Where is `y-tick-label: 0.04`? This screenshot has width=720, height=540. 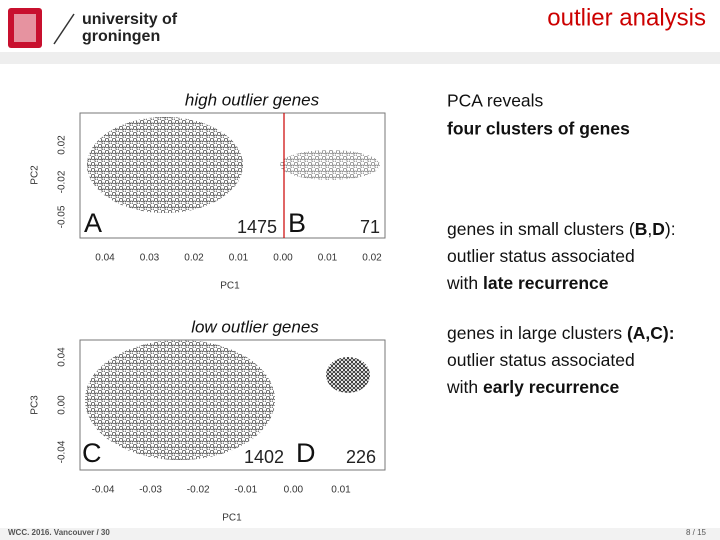
y-tick-label: 0.04 is located at coordinates (62, 357).